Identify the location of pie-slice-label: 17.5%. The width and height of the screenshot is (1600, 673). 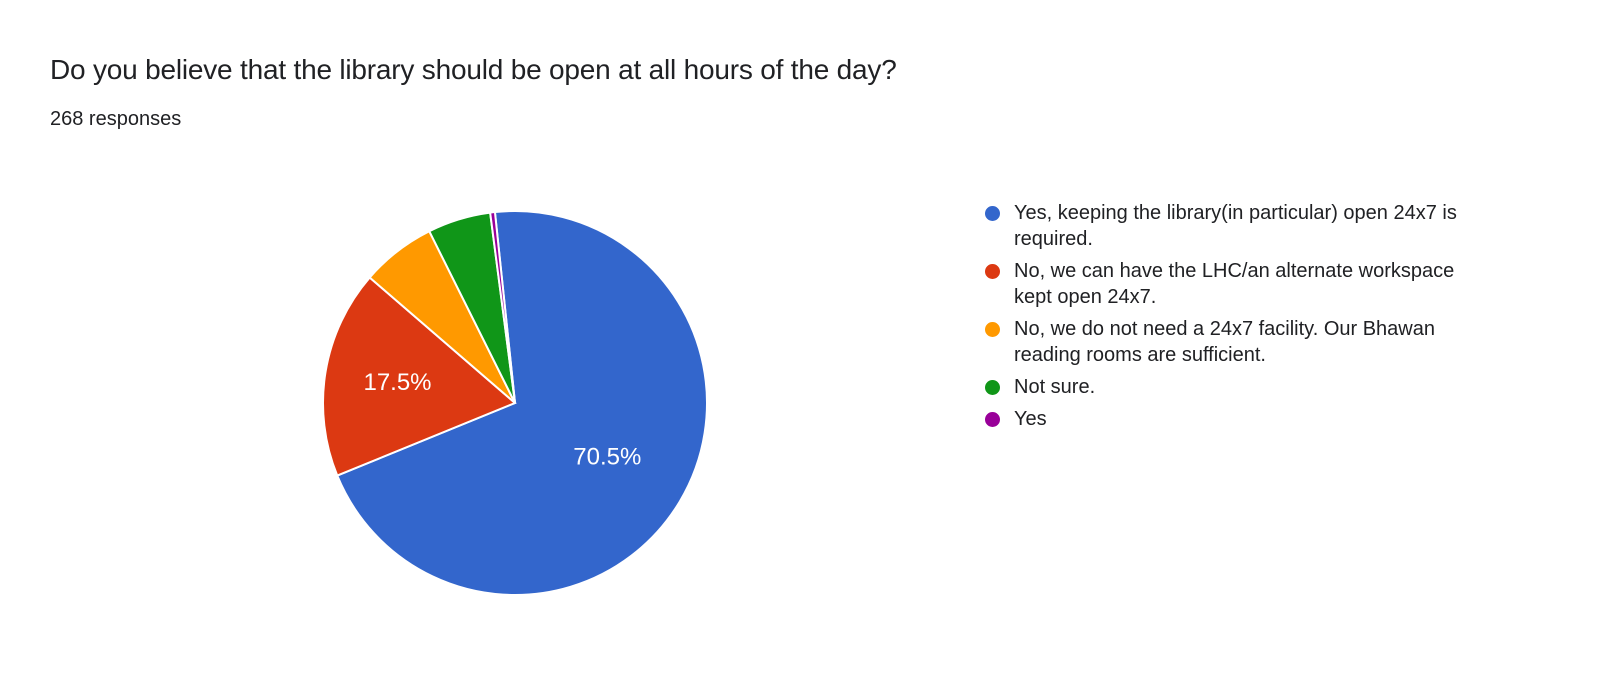
(397, 382).